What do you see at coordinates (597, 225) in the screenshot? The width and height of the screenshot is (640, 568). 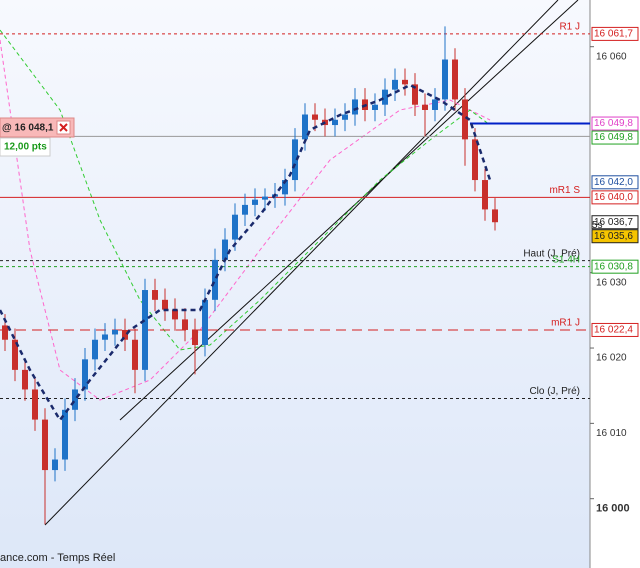 I see `timer-label: 5s` at bounding box center [597, 225].